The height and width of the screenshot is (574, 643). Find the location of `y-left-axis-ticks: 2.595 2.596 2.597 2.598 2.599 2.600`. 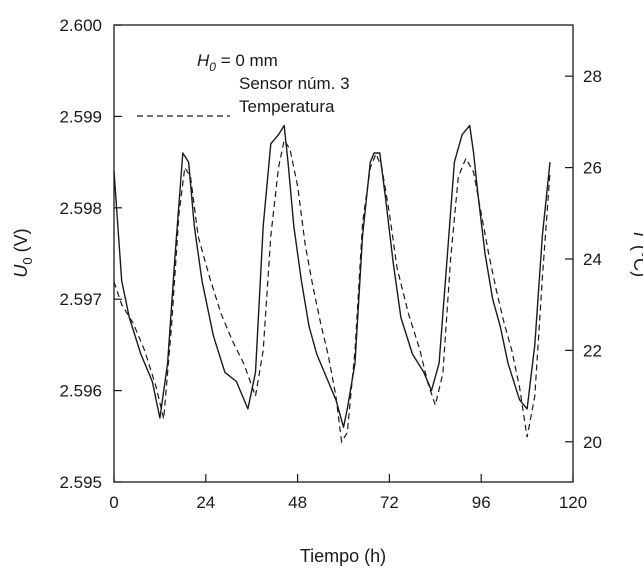

y-left-axis-ticks: 2.595 2.596 2.597 2.598 2.599 2.600 is located at coordinates (90, 254).